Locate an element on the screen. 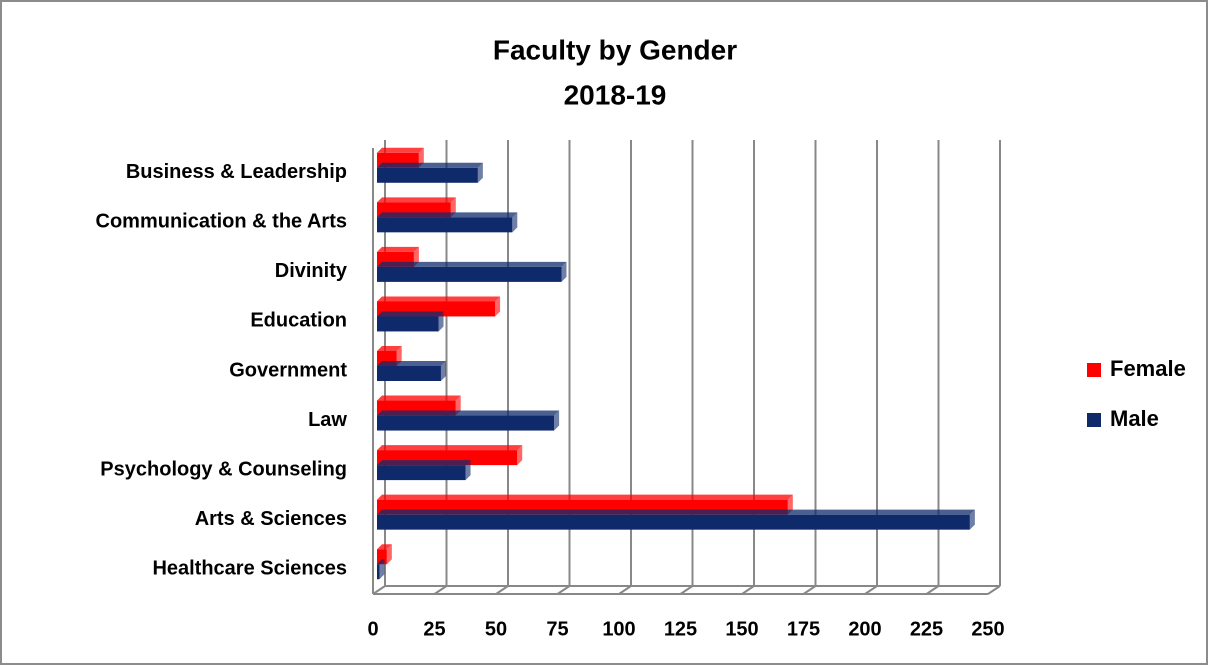  y-tick-label: Divinity is located at coordinates (311, 271).